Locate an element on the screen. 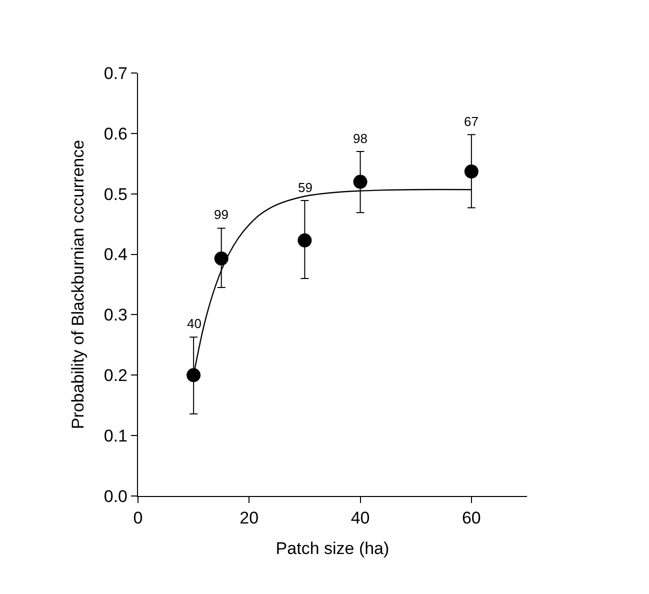 The width and height of the screenshot is (649, 594). annotation: 99 is located at coordinates (221, 214).